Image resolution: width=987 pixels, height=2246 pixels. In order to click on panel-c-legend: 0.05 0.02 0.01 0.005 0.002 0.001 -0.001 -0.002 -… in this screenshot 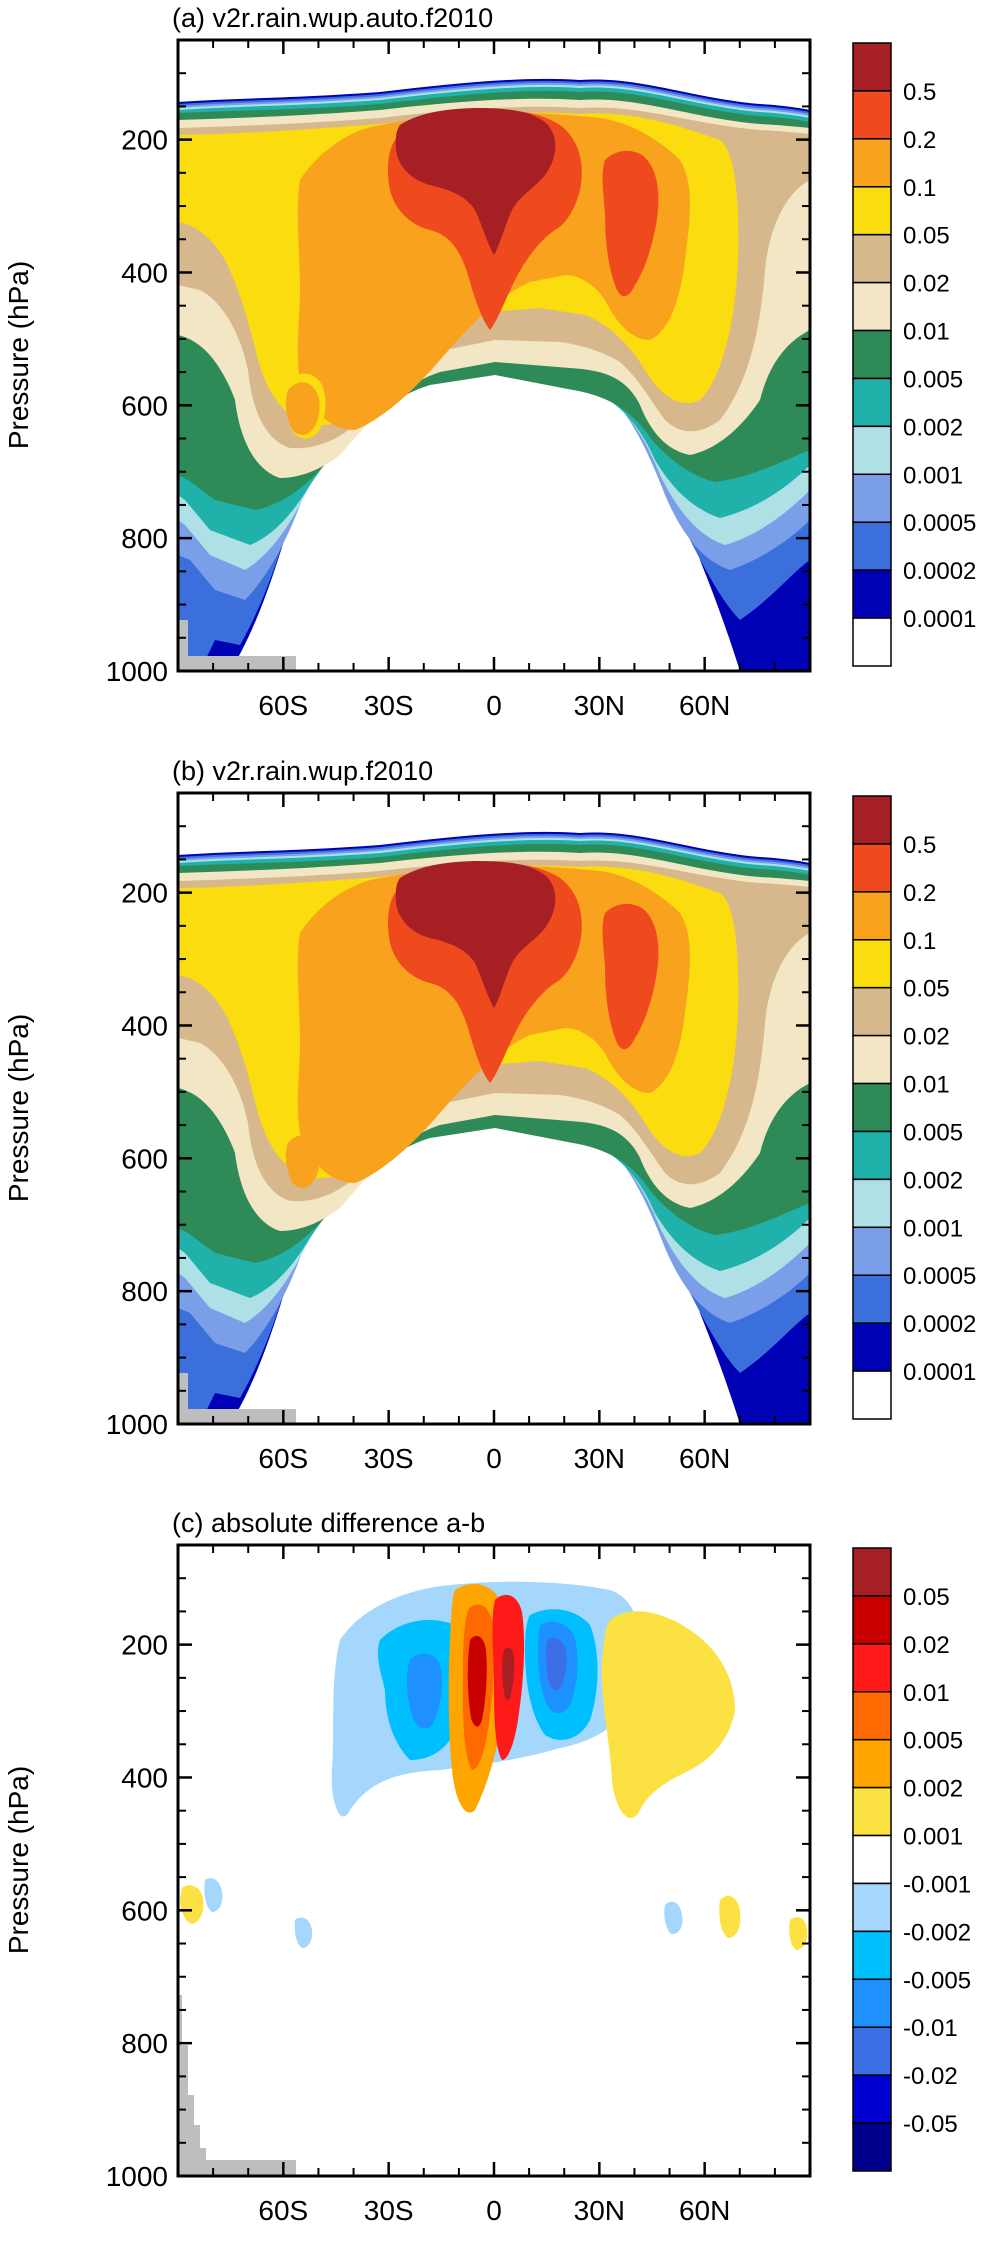, I will do `click(911, 1859)`.